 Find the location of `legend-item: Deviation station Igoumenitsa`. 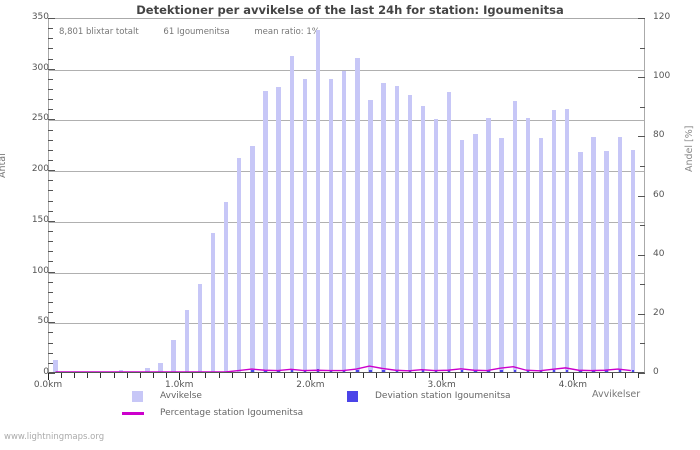

legend-item: Deviation station Igoumenitsa is located at coordinates (429, 396).